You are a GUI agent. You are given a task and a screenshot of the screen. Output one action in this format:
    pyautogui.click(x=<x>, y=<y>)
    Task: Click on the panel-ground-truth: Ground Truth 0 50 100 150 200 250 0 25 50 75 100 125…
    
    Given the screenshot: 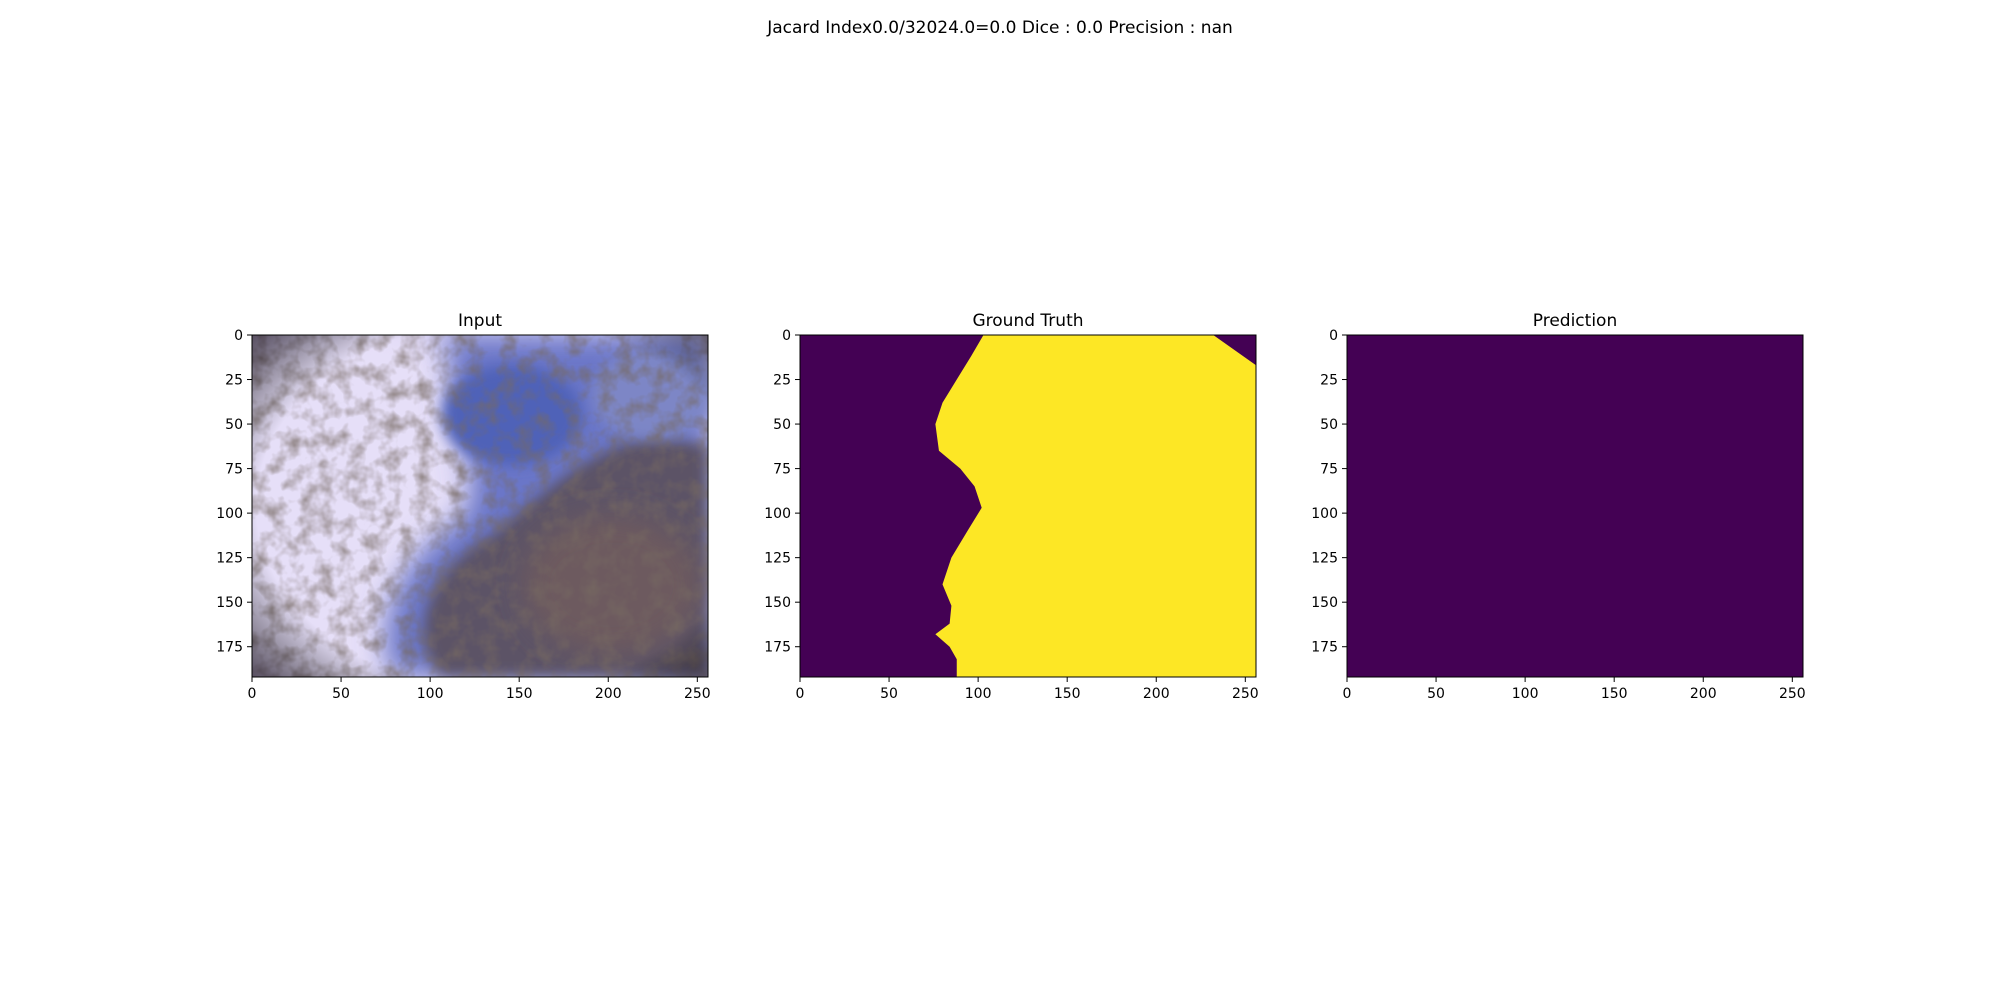 What is the action you would take?
    pyautogui.click(x=1011, y=506)
    